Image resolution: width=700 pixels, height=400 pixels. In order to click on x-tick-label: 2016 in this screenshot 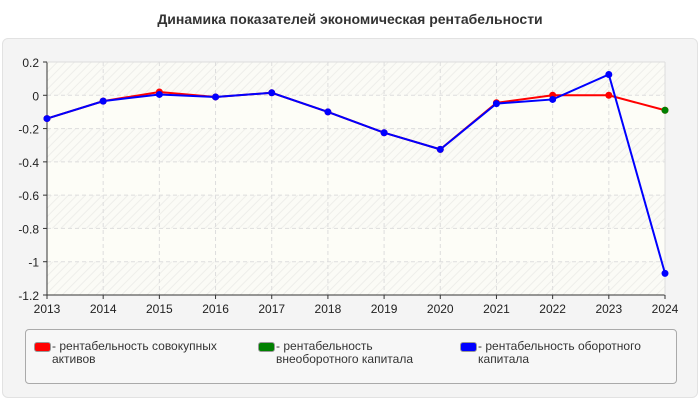, I will do `click(215, 309)`.